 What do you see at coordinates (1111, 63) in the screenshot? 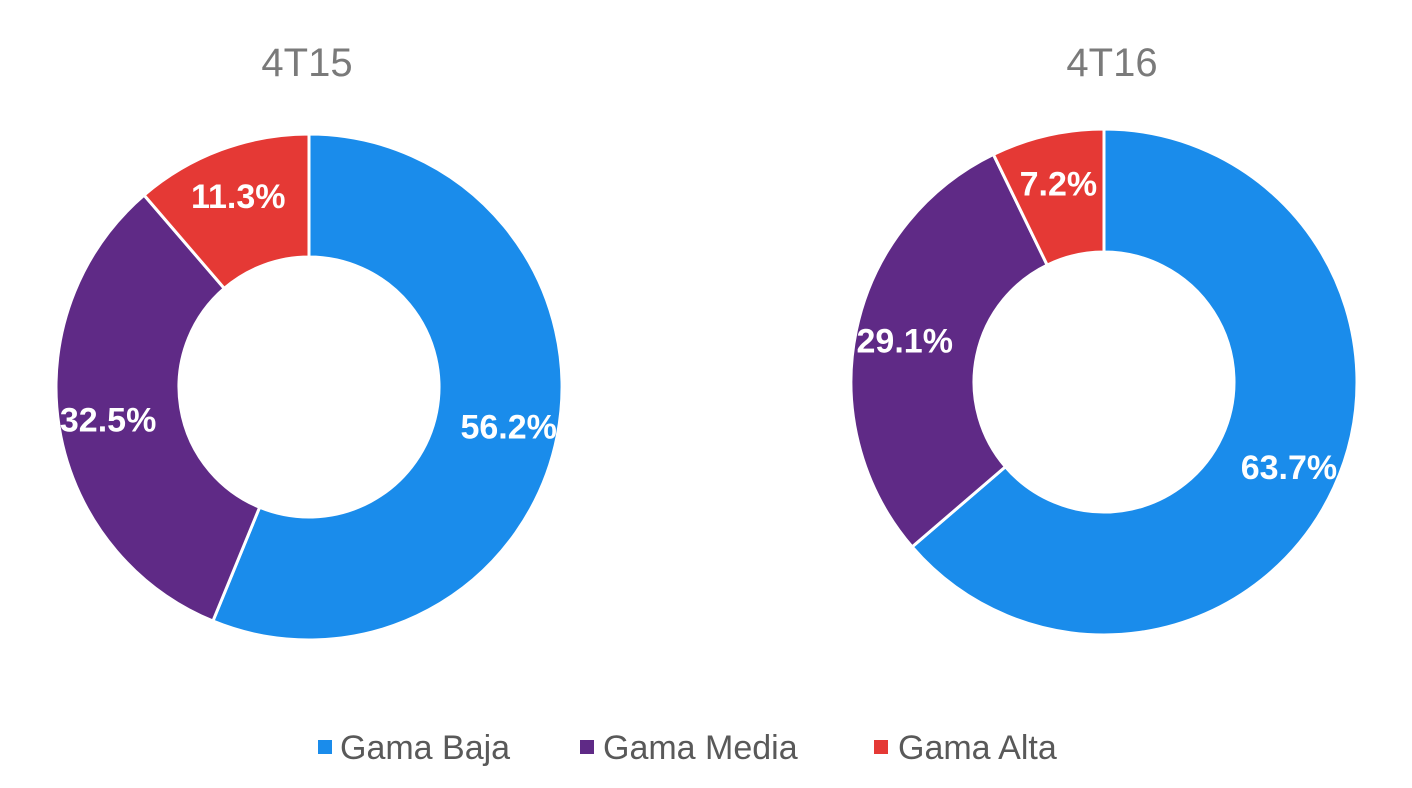
I see `chart-title: 4T16` at bounding box center [1111, 63].